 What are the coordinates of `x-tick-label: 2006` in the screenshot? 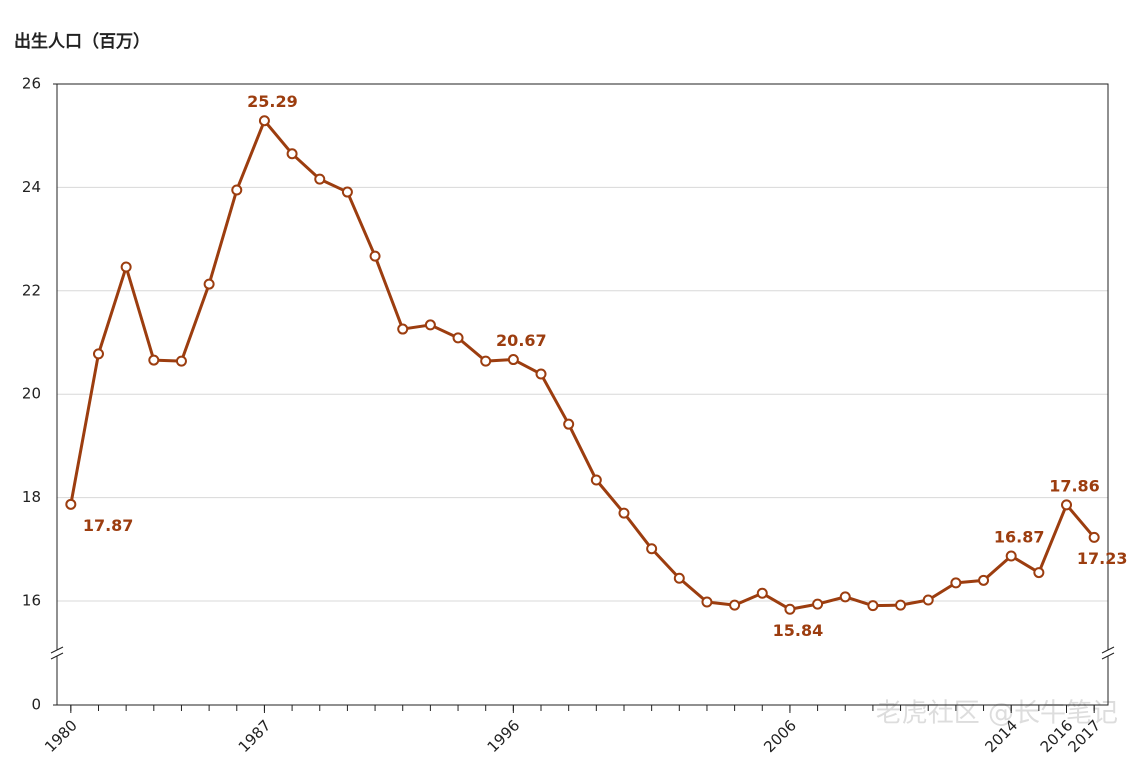 It's located at (780, 736).